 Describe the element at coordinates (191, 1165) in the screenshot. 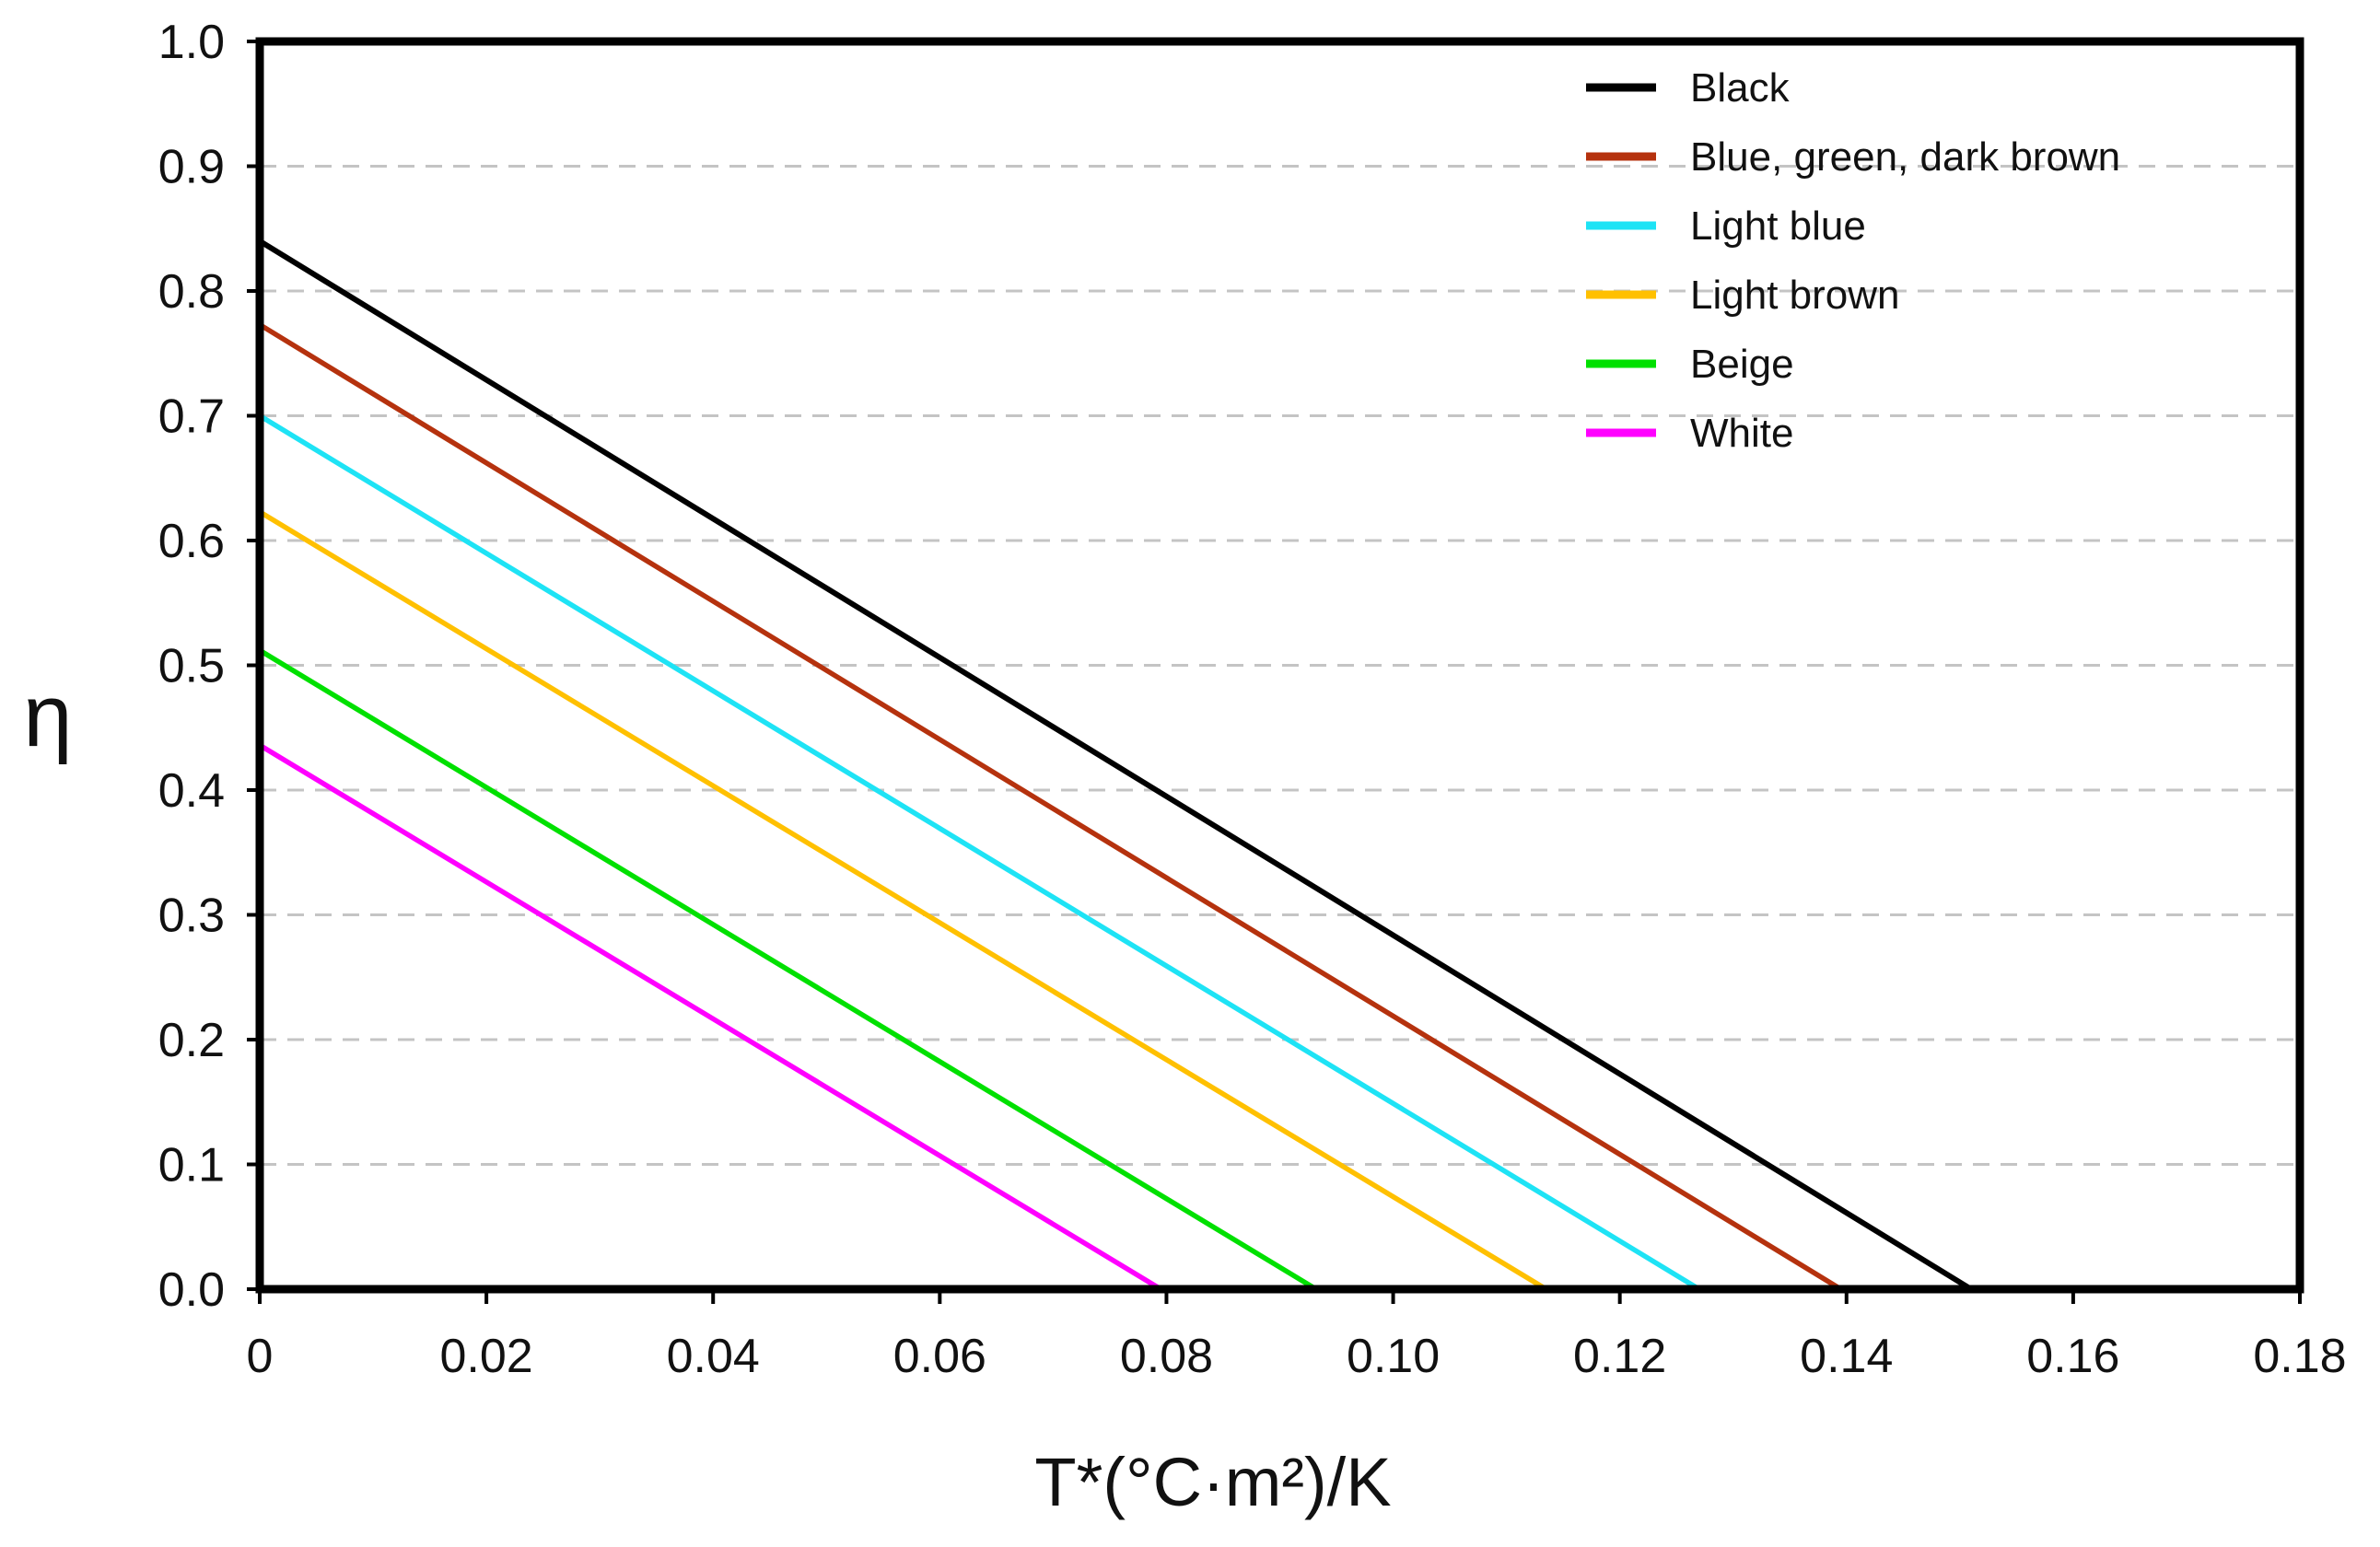

I see `y-tick-label: 0.1` at that location.